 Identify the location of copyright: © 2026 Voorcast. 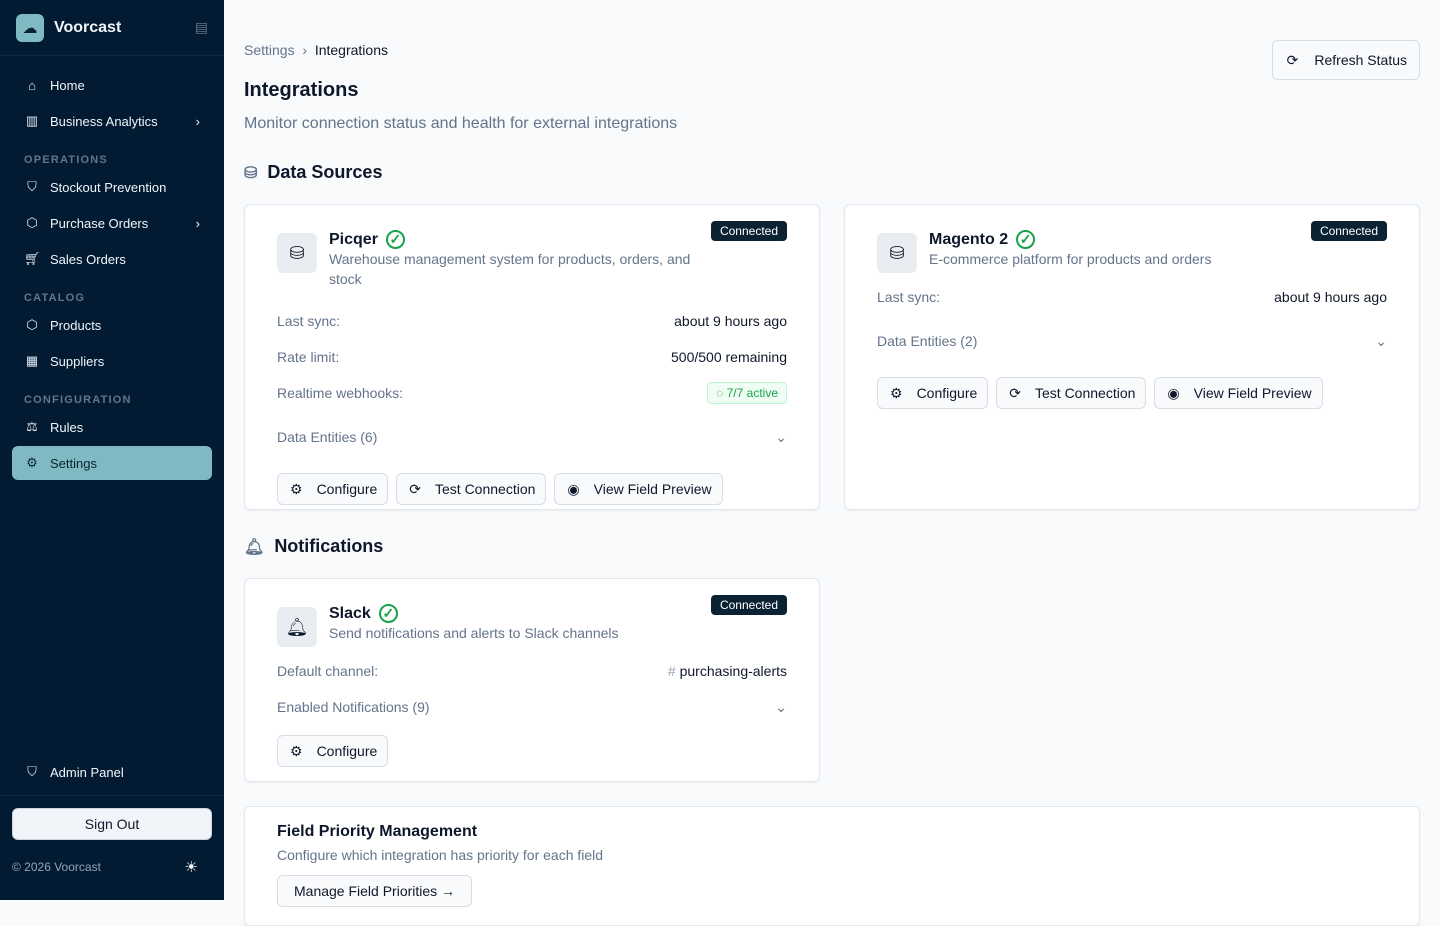
(56, 867).